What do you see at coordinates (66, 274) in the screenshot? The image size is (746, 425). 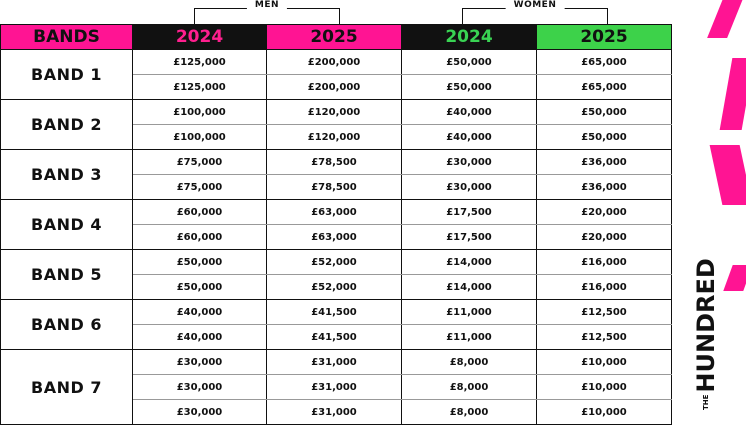 I see `band-name: BAND 5` at bounding box center [66, 274].